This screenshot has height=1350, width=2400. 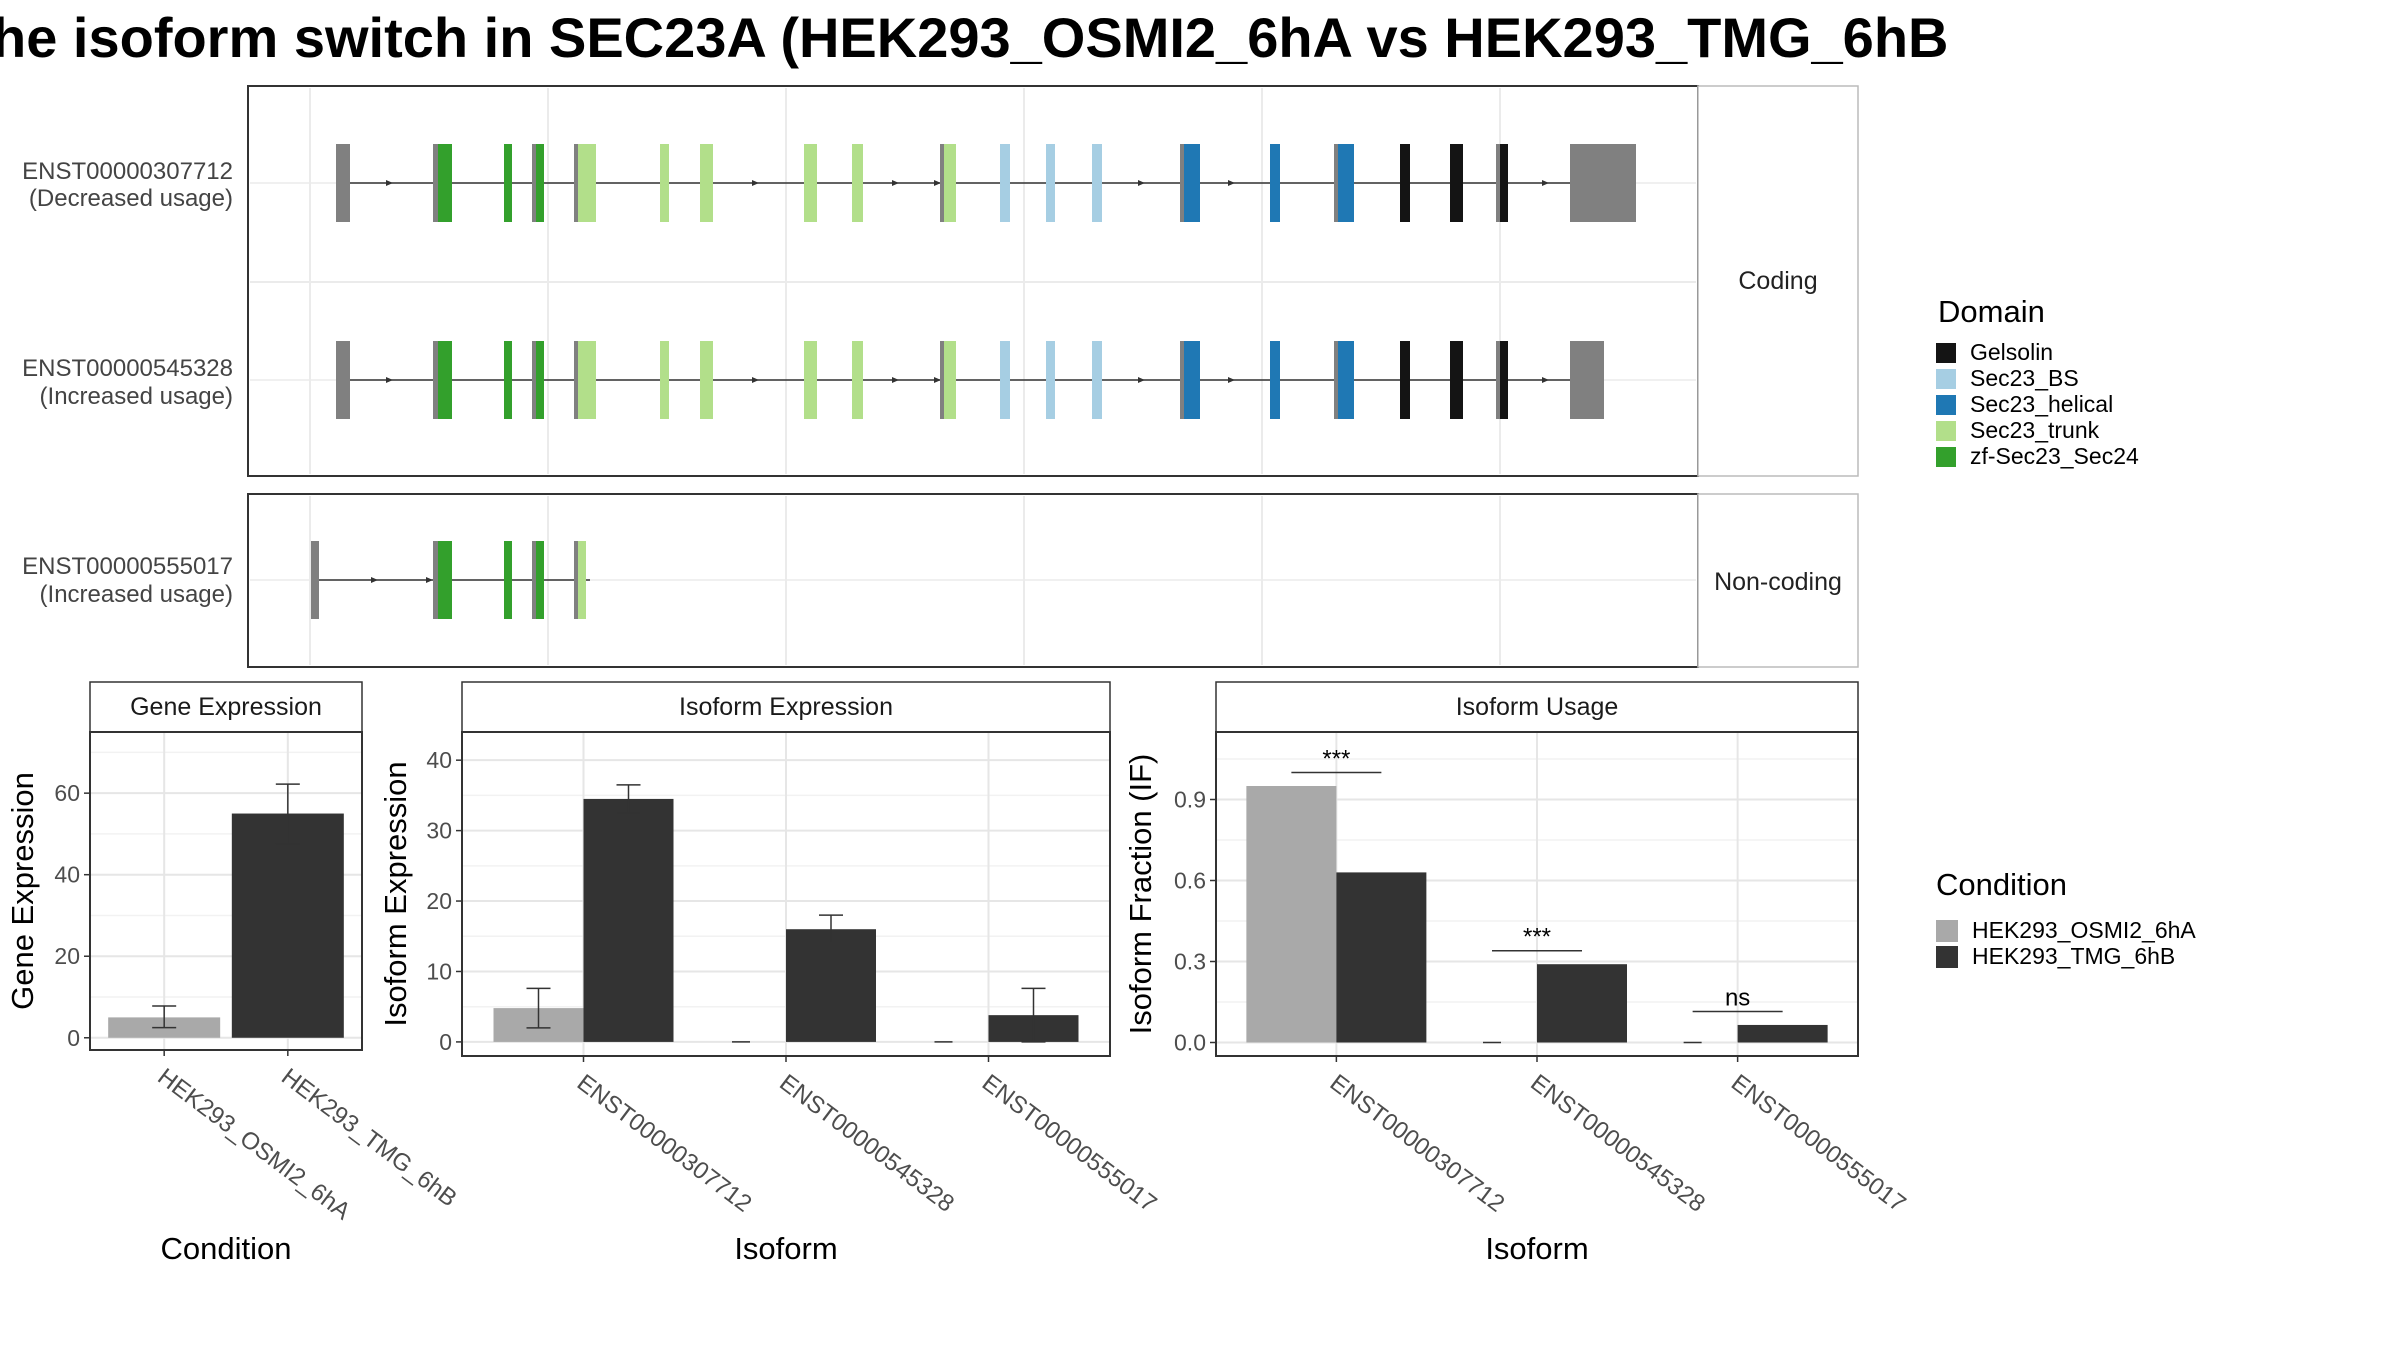 I want to click on chart-title: Gene Expression, so click(x=226, y=707).